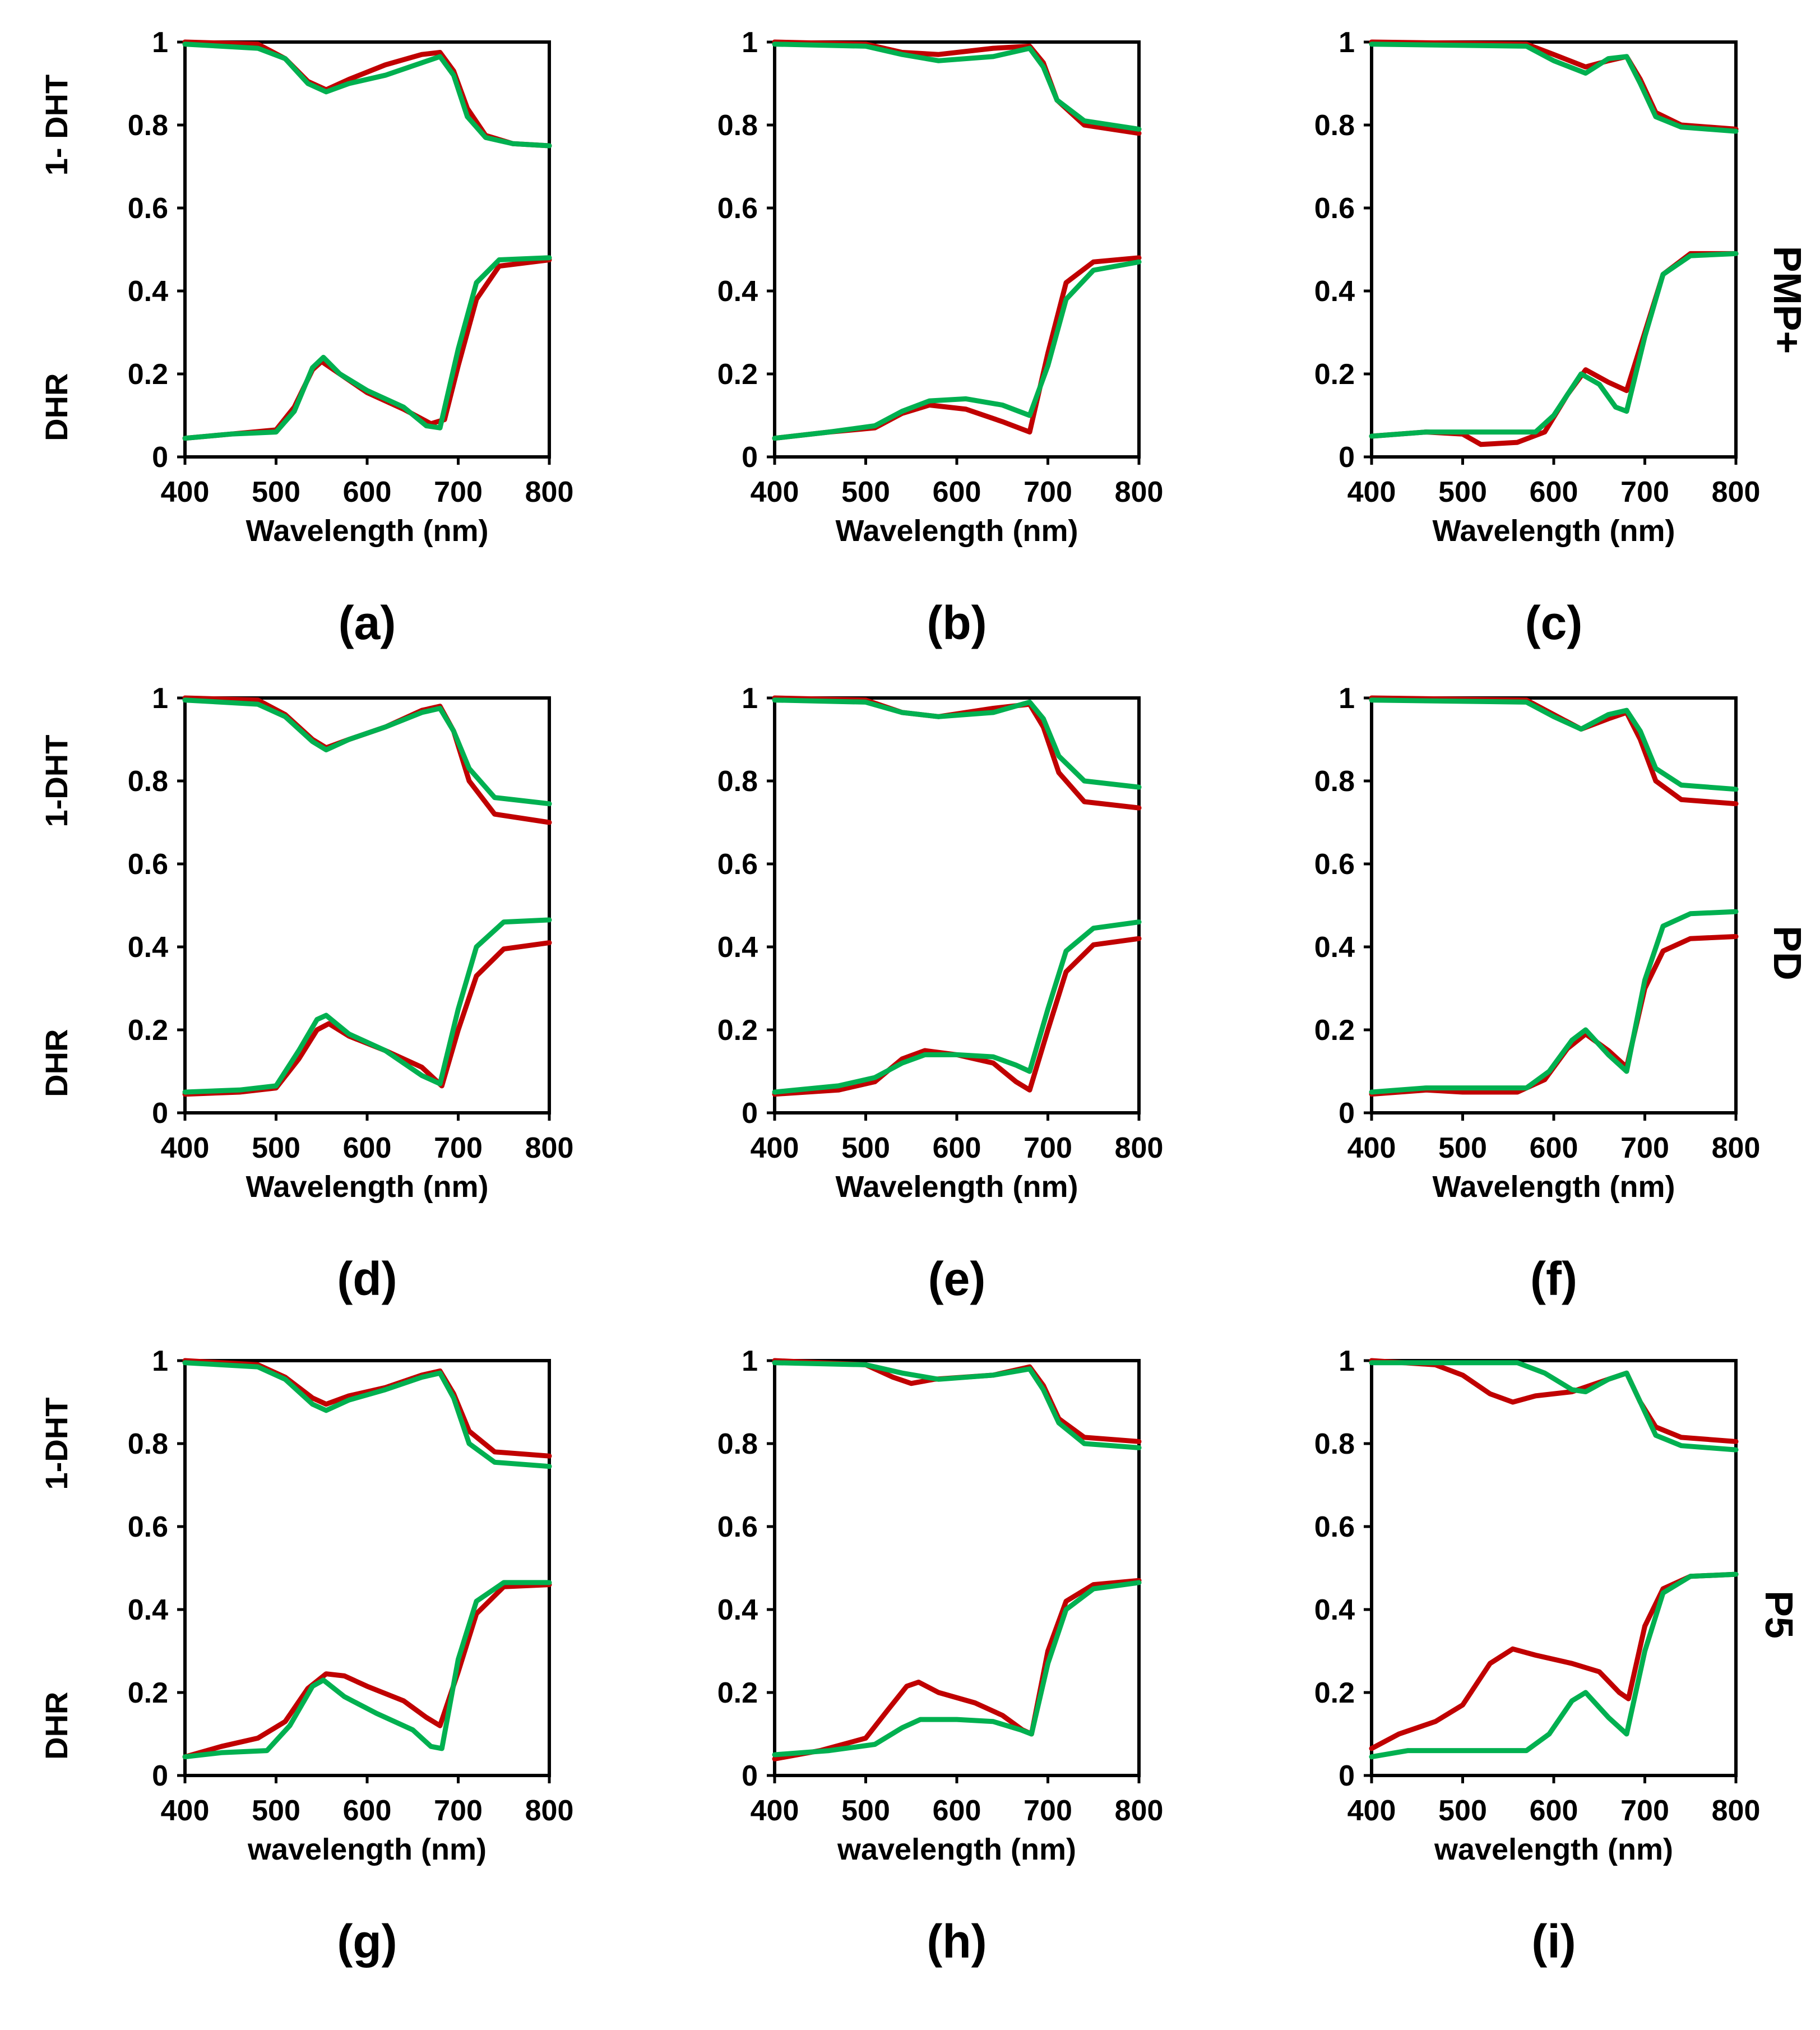 The width and height of the screenshot is (1820, 2030). What do you see at coordinates (957, 1278) in the screenshot?
I see `panel-label: (e)` at bounding box center [957, 1278].